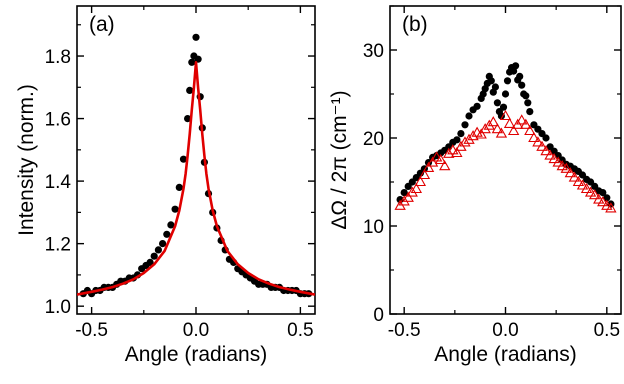 The width and height of the screenshot is (624, 384). Describe the element at coordinates (415, 24) in the screenshot. I see `chart1-panel-label: (b)` at that location.